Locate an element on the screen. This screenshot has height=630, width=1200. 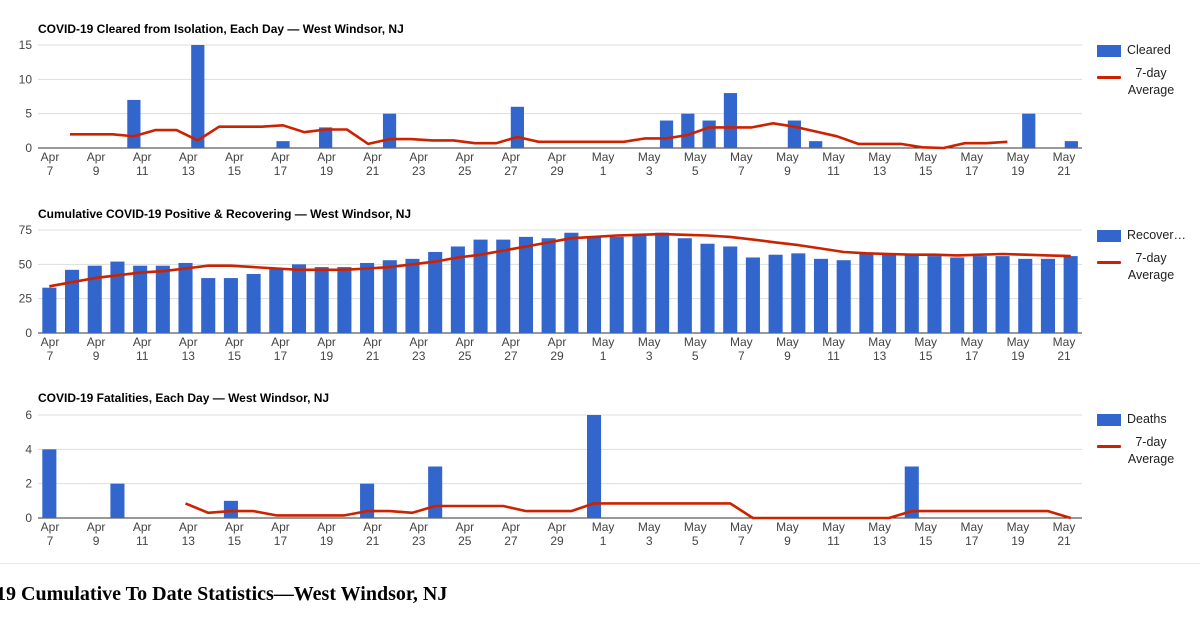
y-tick-label: 5 is located at coordinates (28, 114).